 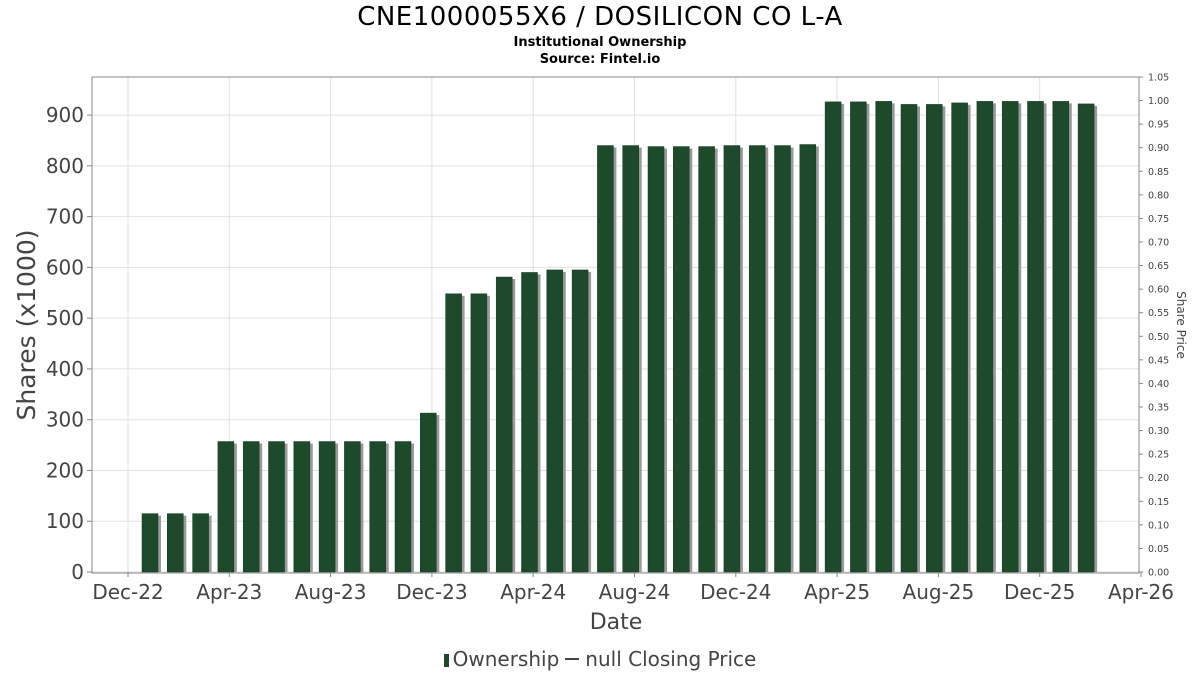 I want to click on price-legend-label: null Closing Price, so click(x=671, y=659).